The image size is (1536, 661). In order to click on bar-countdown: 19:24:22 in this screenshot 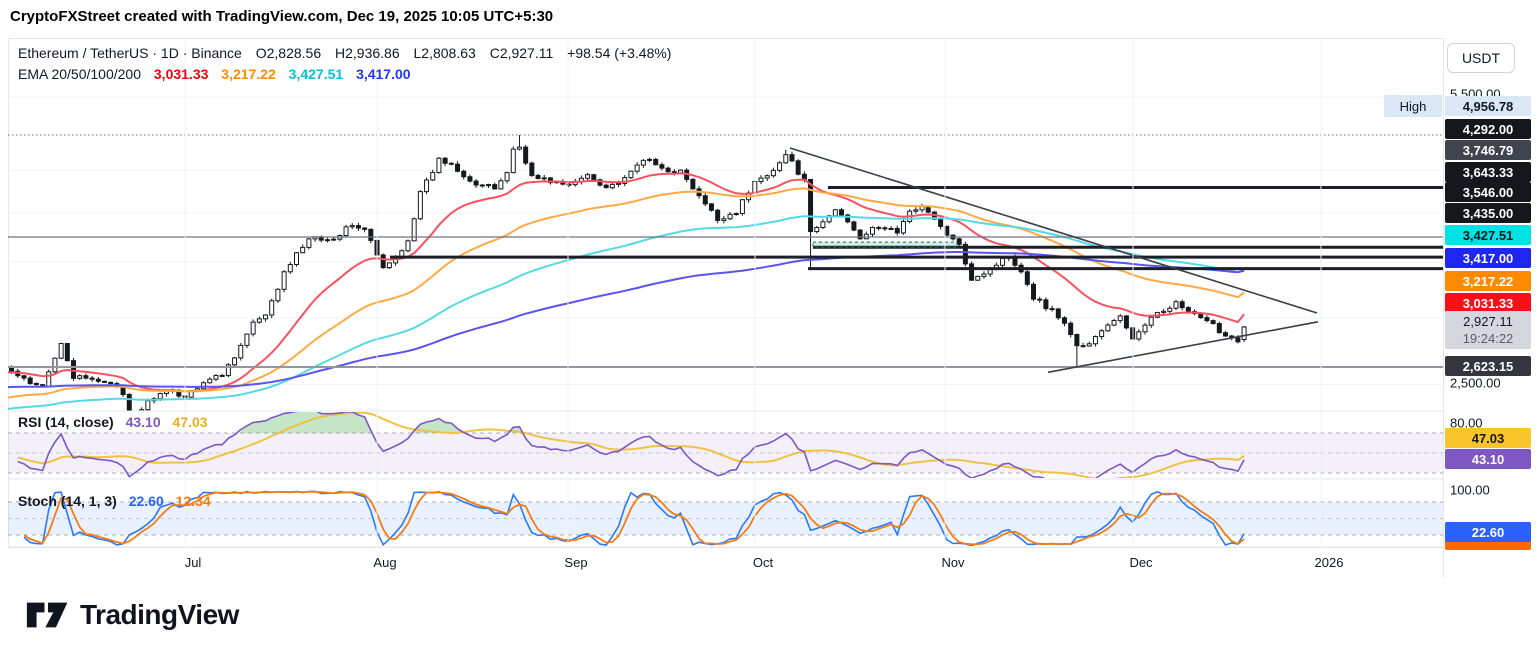, I will do `click(1488, 338)`.